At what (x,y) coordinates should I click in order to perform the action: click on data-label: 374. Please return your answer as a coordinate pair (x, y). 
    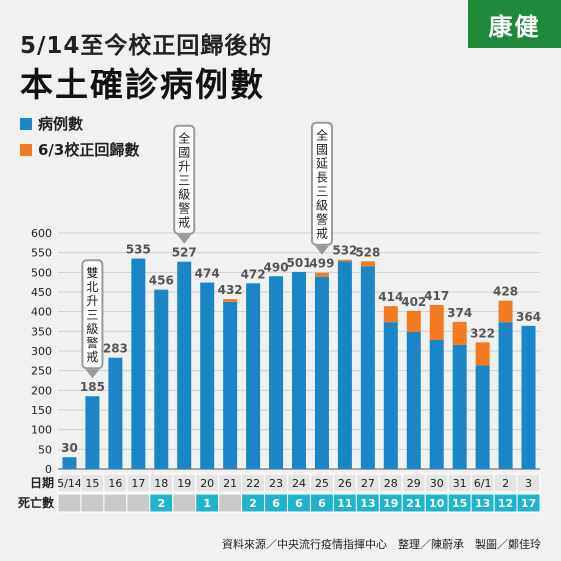
    Looking at the image, I should click on (459, 313).